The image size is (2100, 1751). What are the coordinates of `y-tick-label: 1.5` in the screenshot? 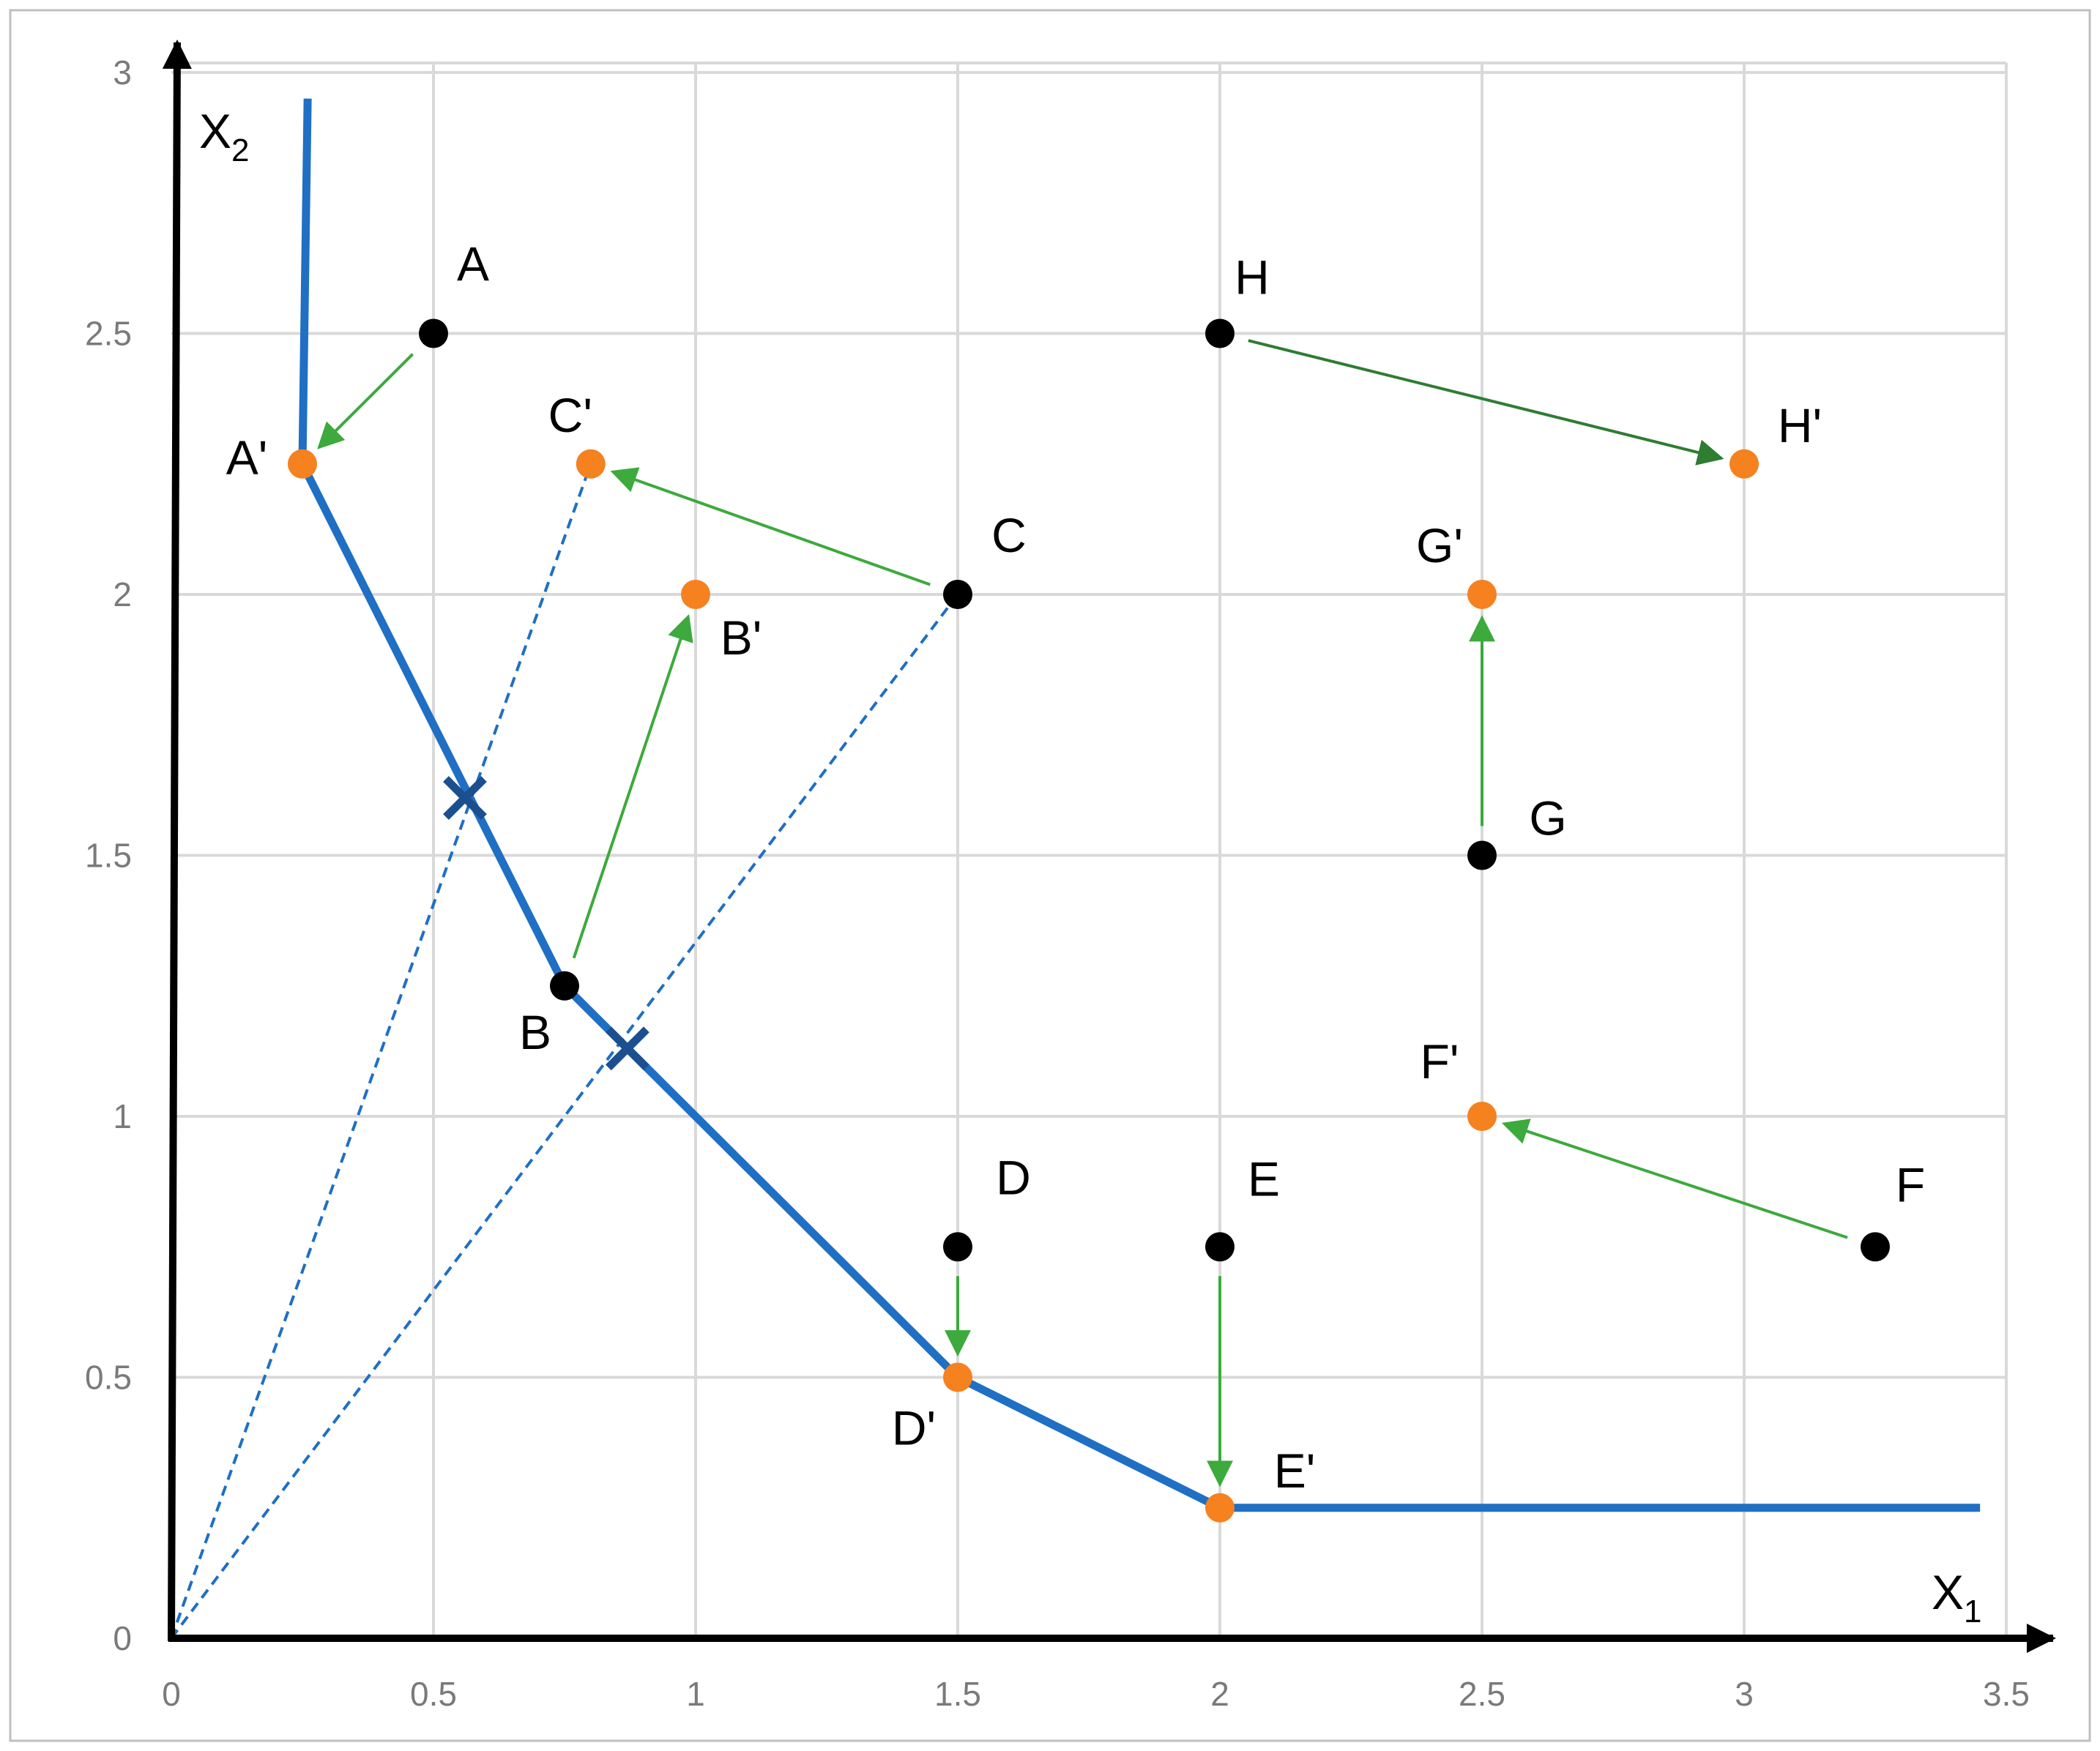 It's located at (108, 856).